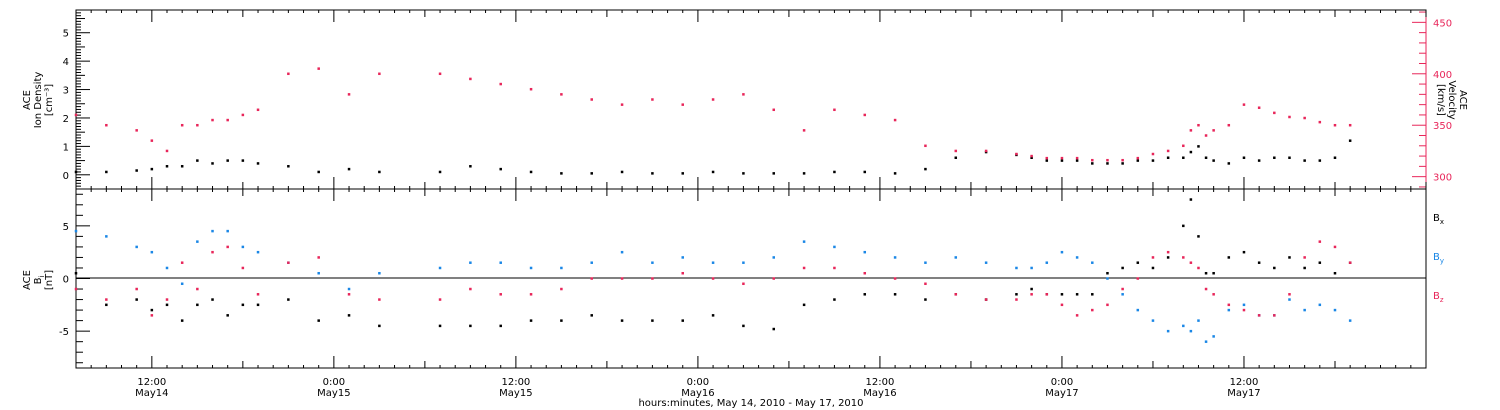 The height and width of the screenshot is (410, 1500). Describe the element at coordinates (66, 62) in the screenshot. I see `density-tick-label: 4` at that location.